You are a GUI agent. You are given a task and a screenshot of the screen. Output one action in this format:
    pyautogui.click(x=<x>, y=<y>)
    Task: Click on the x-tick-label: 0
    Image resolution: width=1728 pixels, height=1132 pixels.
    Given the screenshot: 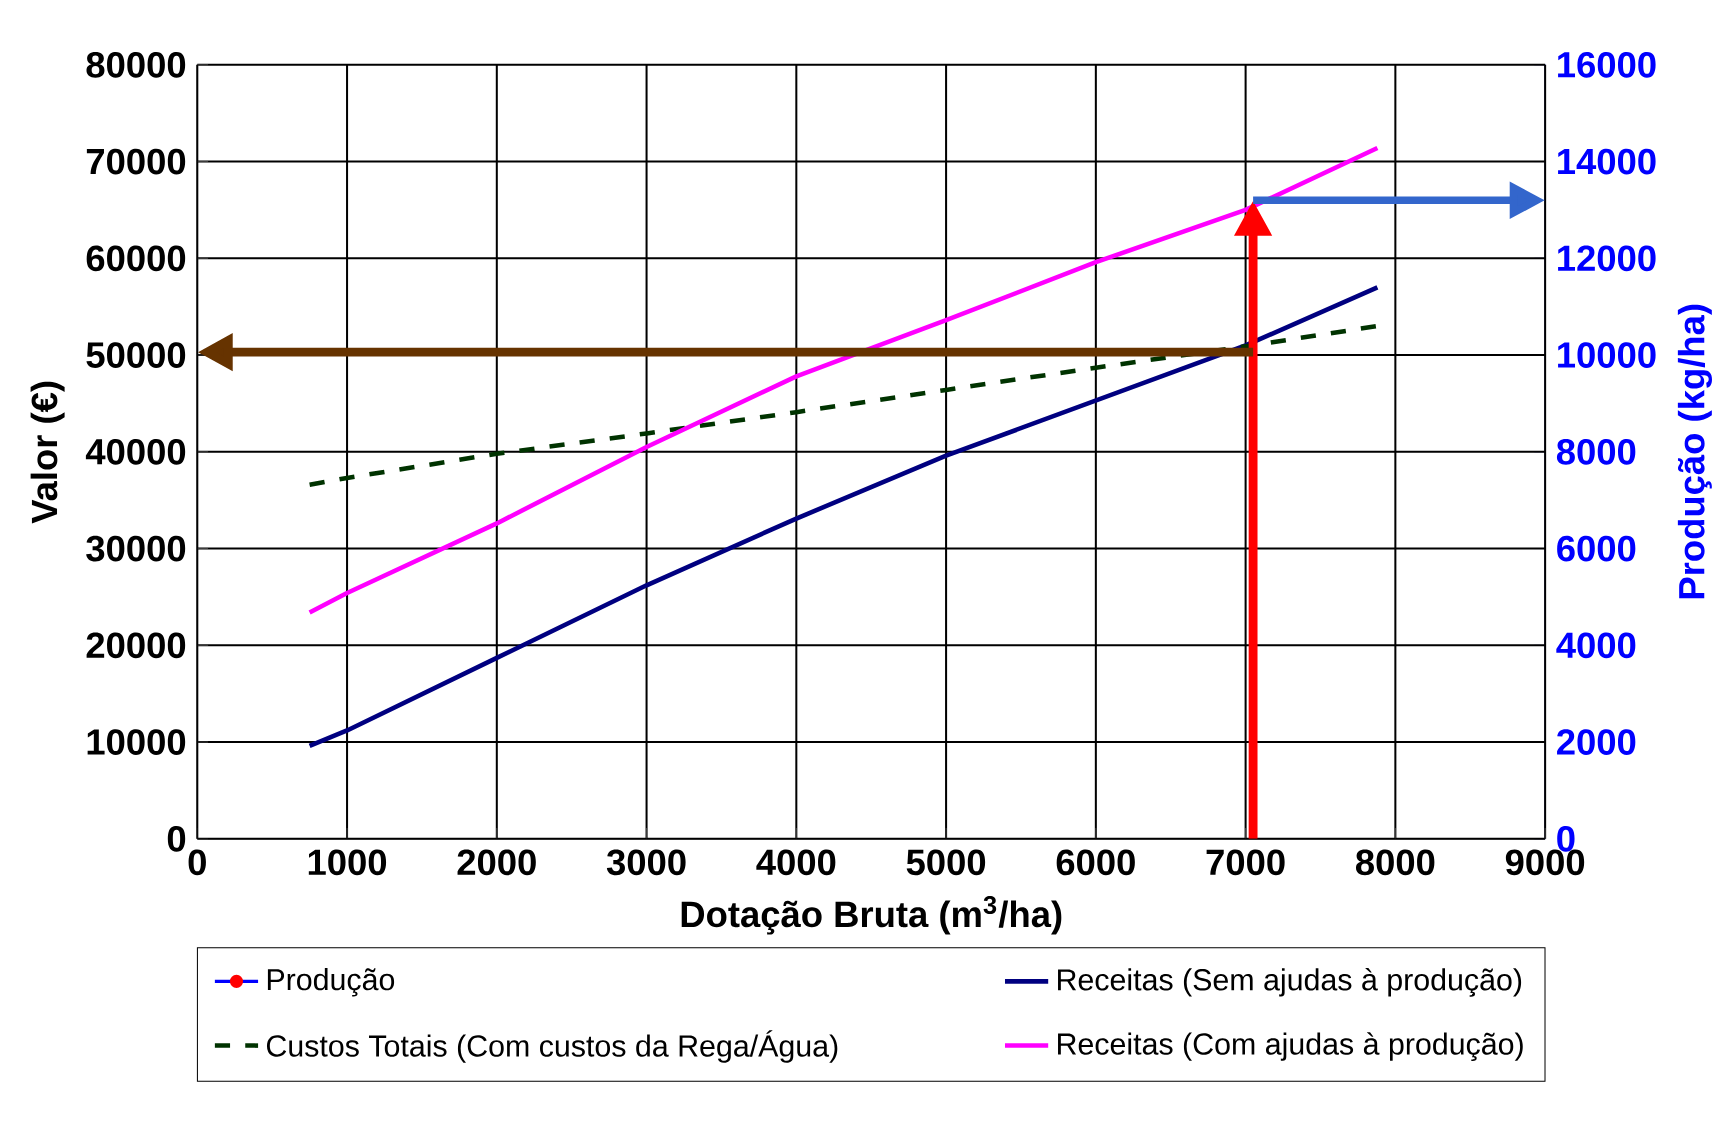 What is the action you would take?
    pyautogui.click(x=197, y=862)
    